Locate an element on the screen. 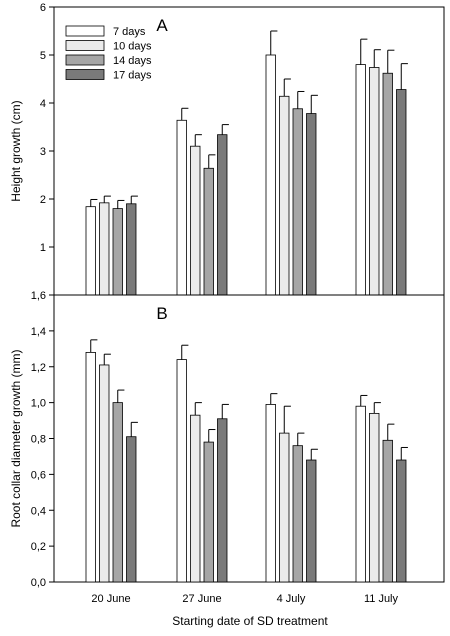 The width and height of the screenshot is (450, 636). x-axis-label: Starting date of SD treatment is located at coordinates (250, 621).